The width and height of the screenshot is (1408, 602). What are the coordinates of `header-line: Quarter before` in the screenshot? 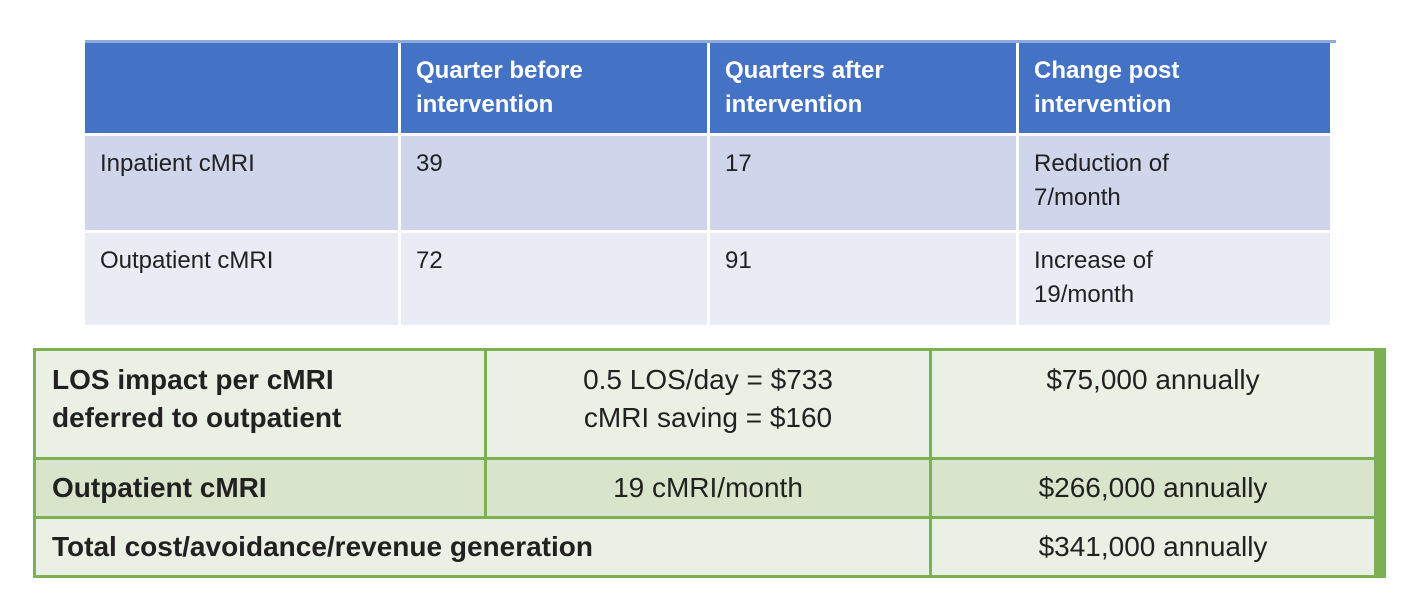 It's located at (499, 70).